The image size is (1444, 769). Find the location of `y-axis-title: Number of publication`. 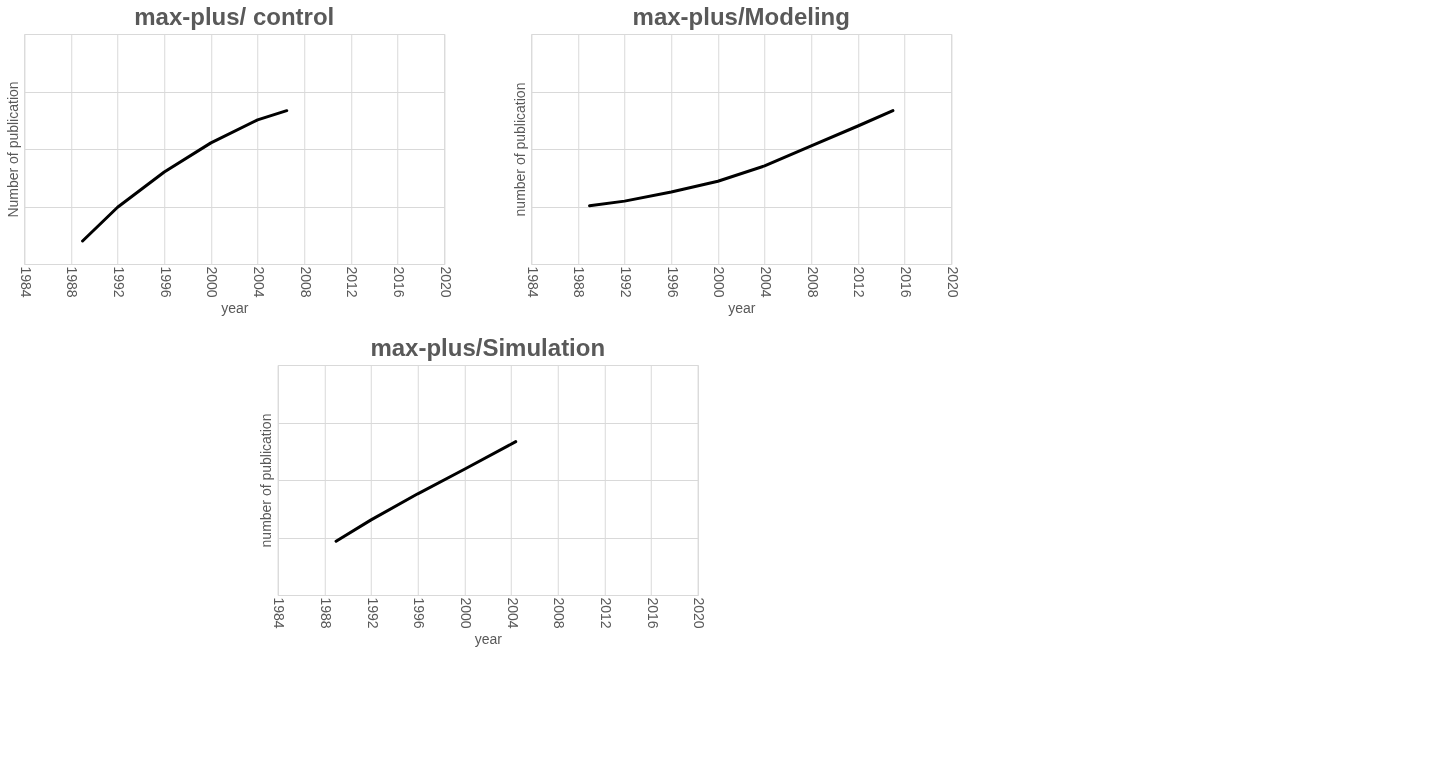

y-axis-title: Number of publication is located at coordinates (12, 149).